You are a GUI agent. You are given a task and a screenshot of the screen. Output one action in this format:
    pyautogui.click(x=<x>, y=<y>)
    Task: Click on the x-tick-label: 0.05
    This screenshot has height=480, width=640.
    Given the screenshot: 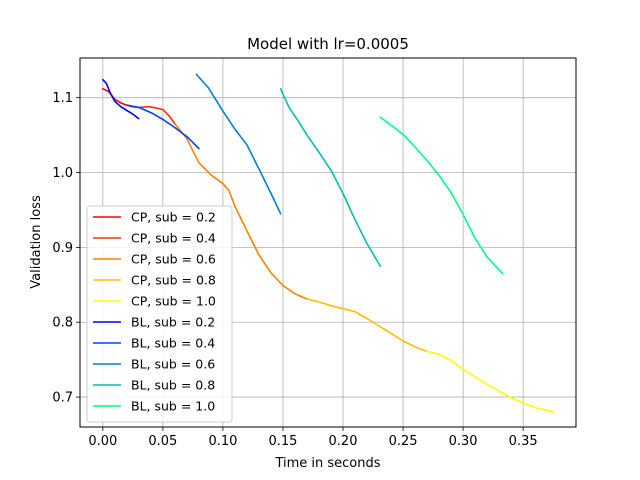 What is the action you would take?
    pyautogui.click(x=162, y=441)
    